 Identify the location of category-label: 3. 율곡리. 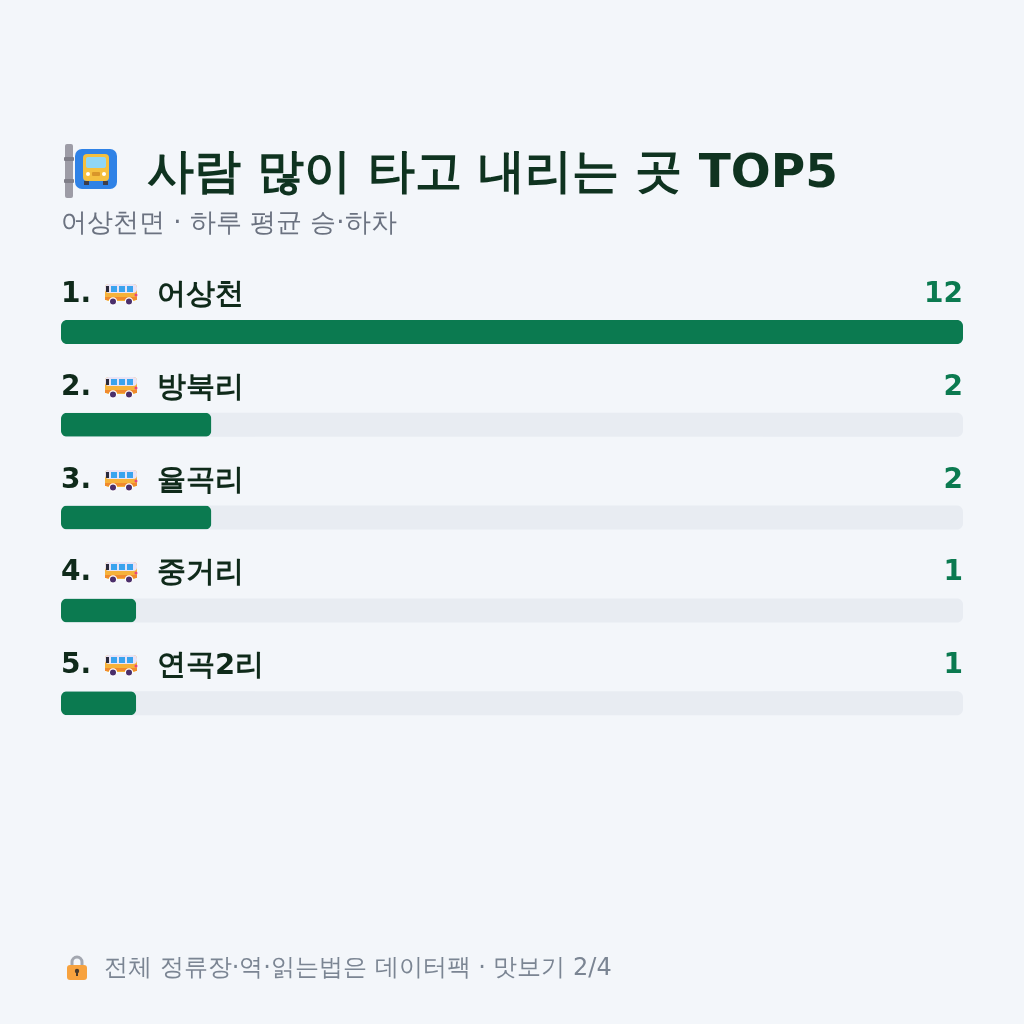
(152, 478).